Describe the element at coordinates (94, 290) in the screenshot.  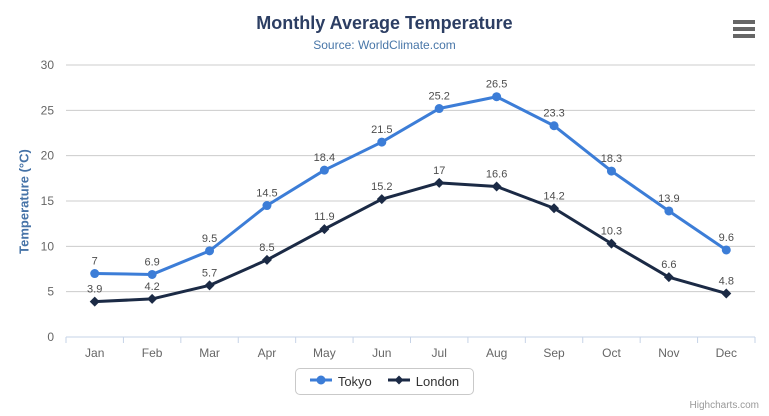
I see `data-label: 3.9` at that location.